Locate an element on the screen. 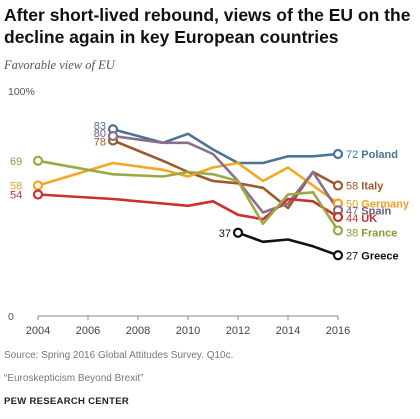  x-tick-label: 2004 is located at coordinates (38, 331).